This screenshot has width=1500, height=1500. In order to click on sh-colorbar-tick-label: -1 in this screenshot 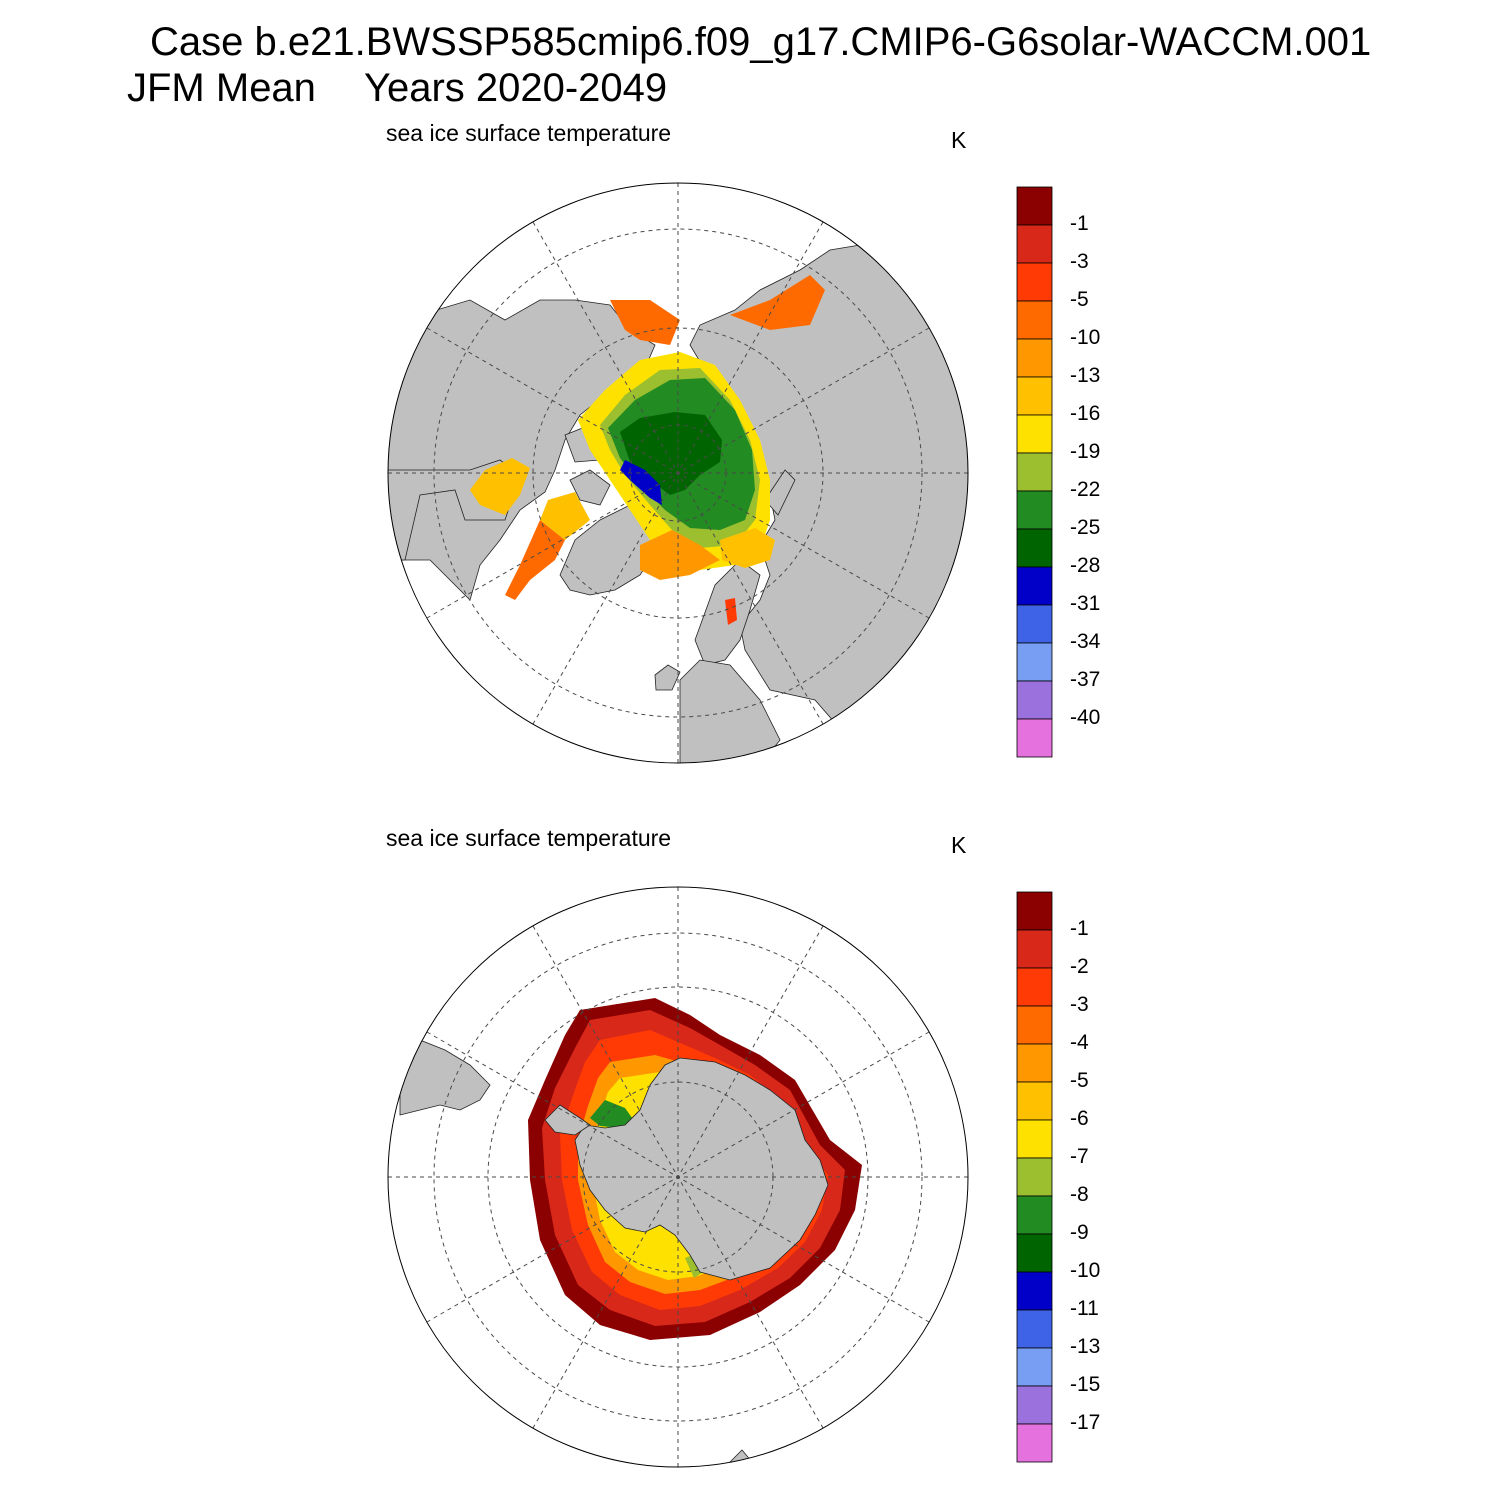, I will do `click(1079, 928)`.